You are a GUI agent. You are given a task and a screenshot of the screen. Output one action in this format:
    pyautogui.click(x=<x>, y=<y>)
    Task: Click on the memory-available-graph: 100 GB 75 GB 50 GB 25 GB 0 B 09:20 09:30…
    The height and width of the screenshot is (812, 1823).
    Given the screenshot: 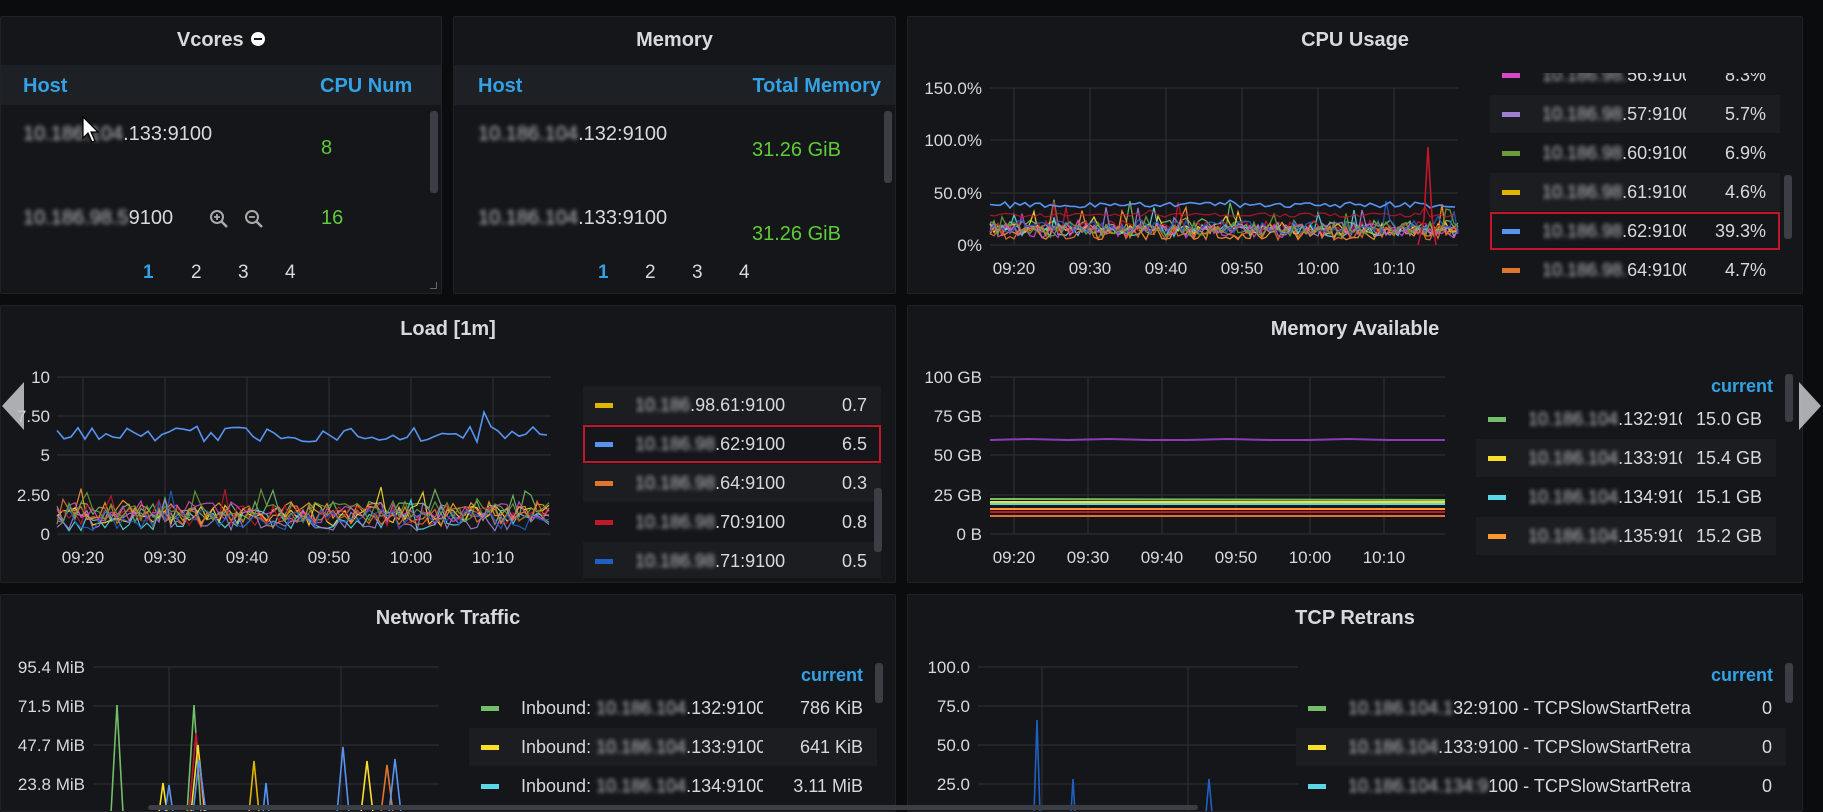 What is the action you would take?
    pyautogui.click(x=1188, y=444)
    